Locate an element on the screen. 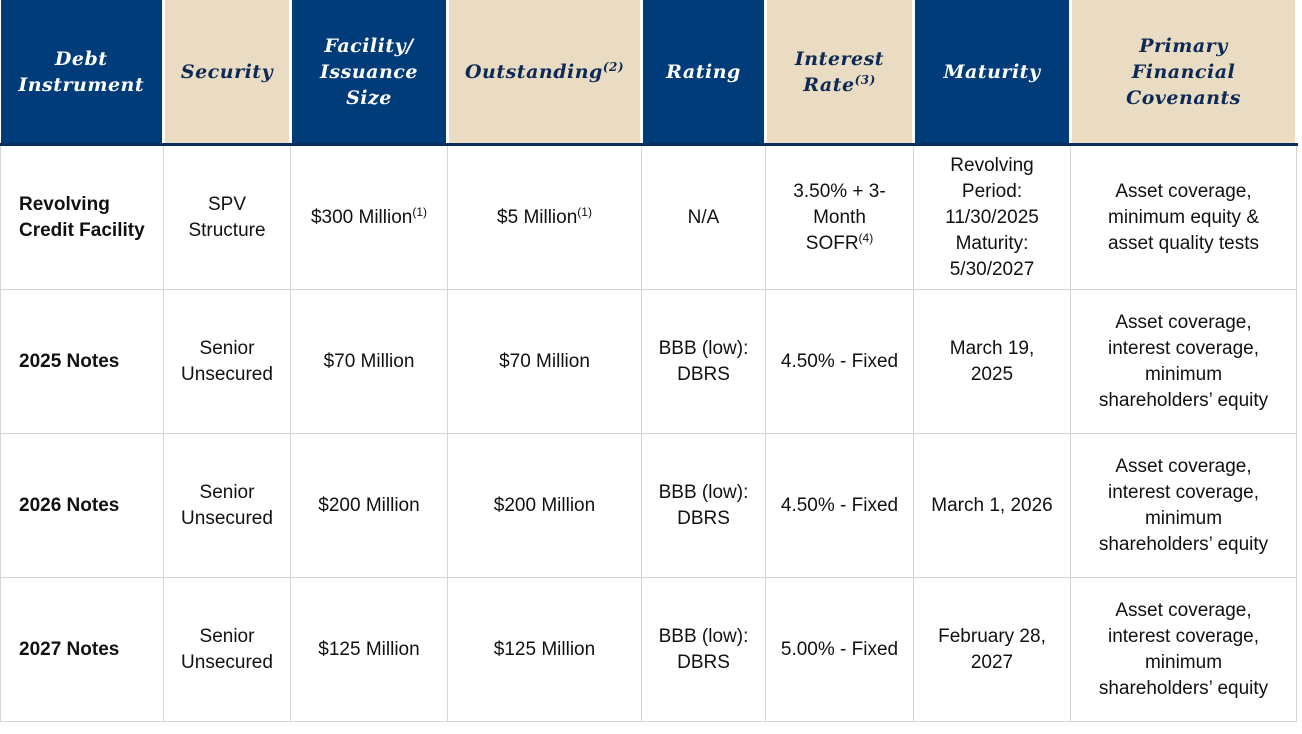 Image resolution: width=1302 pixels, height=734 pixels. cell-line: interest coverage, is located at coordinates (1183, 637).